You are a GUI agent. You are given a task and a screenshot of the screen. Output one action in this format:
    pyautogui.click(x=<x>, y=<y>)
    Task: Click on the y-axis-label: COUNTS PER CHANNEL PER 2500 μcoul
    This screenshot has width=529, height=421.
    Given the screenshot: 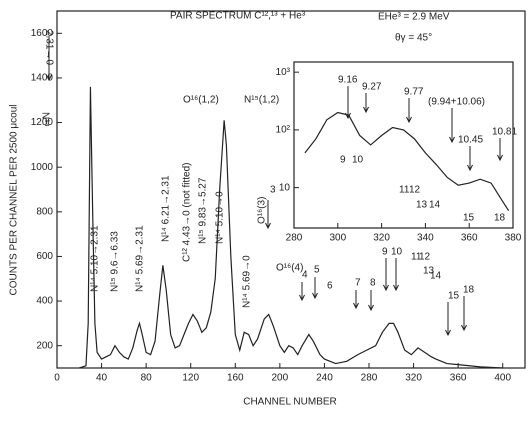 What is the action you would take?
    pyautogui.click(x=14, y=199)
    